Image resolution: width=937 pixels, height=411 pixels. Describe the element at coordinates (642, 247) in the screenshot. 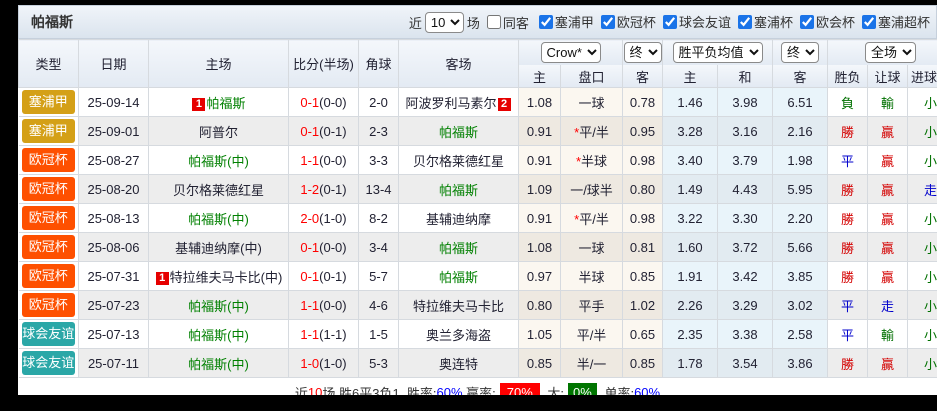

I see `asian-away-odds-cell: 0.81` at that location.